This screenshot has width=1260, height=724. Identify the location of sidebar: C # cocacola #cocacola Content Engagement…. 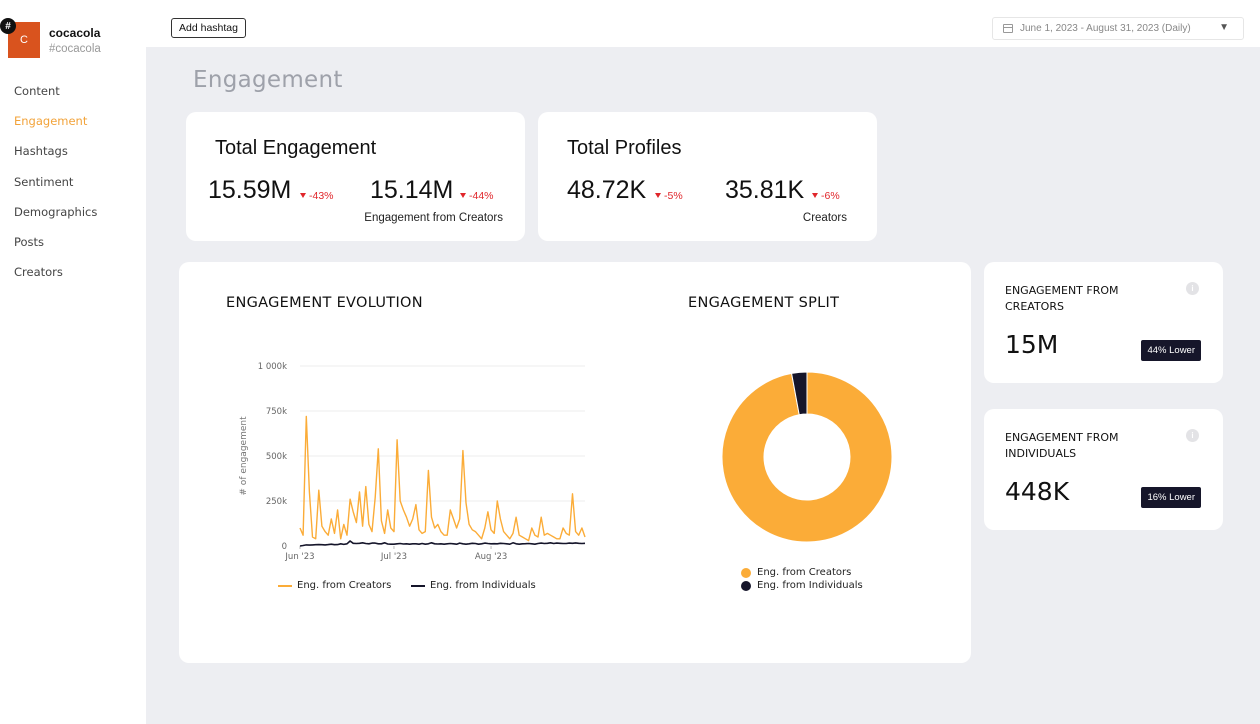
(73, 362).